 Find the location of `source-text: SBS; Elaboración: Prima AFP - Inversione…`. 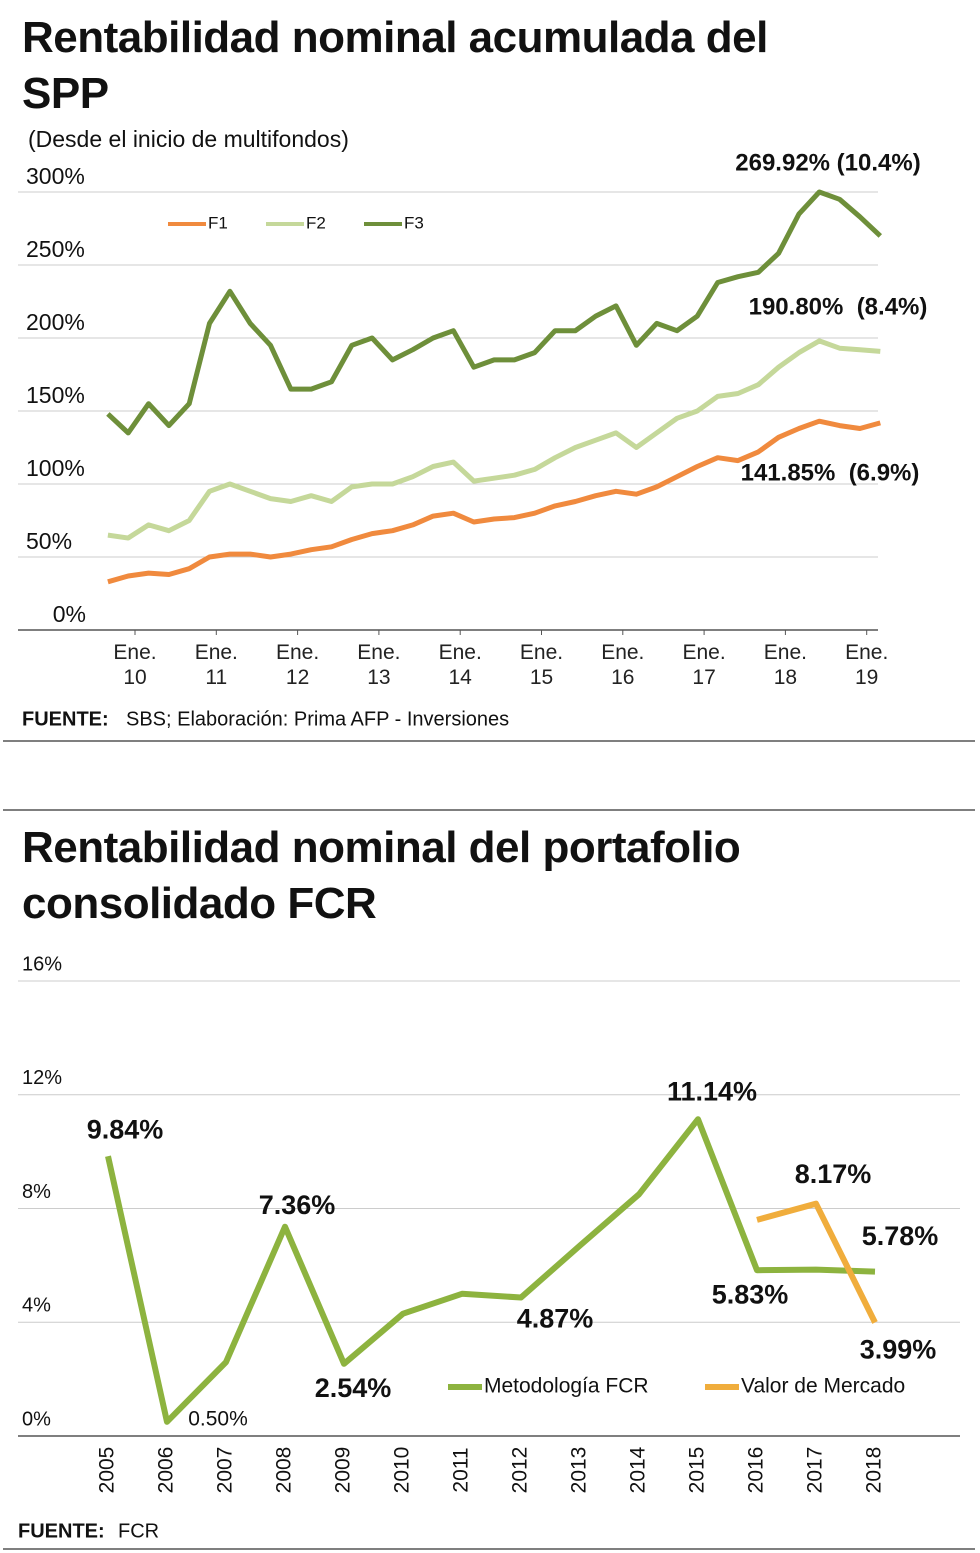

source-text: SBS; Elaboración: Prima AFP - Inversione… is located at coordinates (317, 719).